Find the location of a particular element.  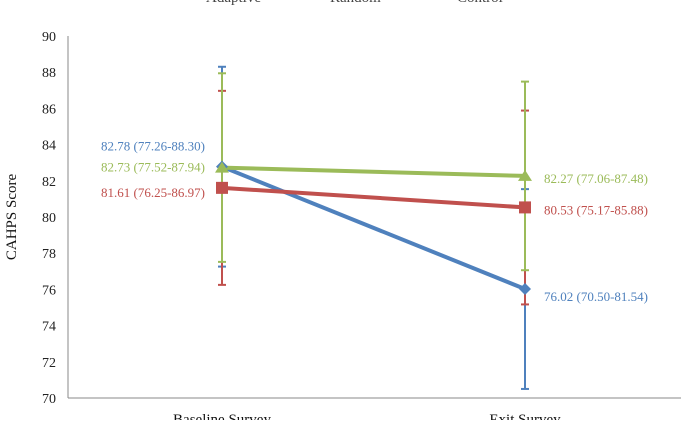

y-tick-label: 88 is located at coordinates (49, 73).